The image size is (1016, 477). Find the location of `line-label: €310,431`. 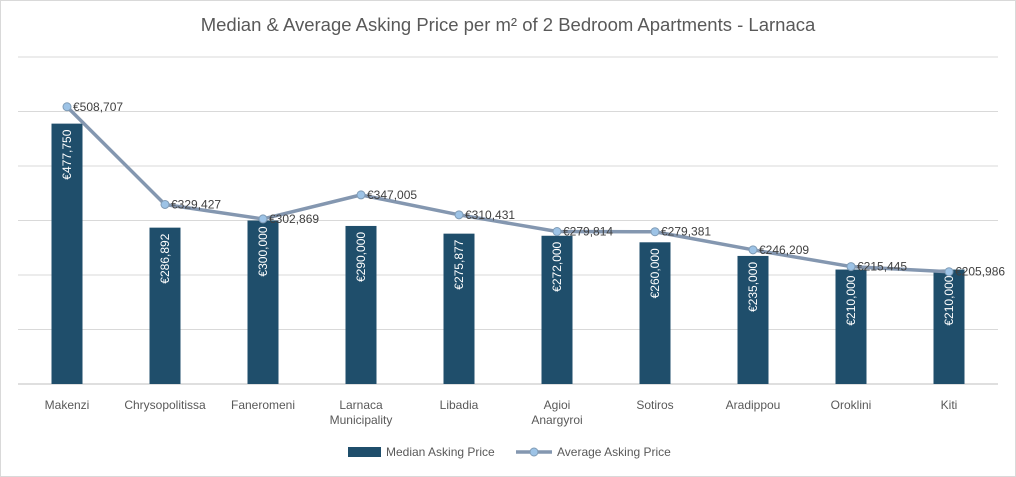

line-label: €310,431 is located at coordinates (490, 215).